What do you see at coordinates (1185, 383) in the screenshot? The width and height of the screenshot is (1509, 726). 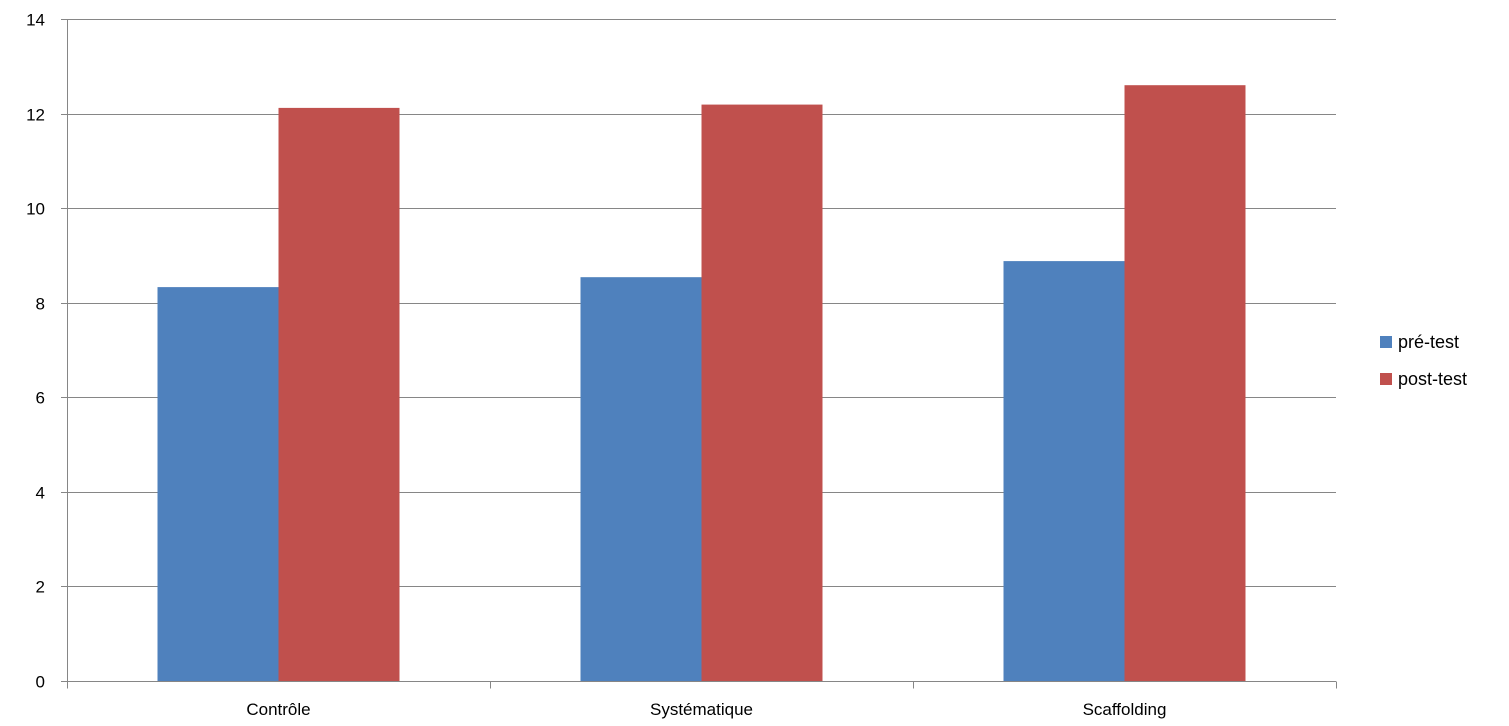 I see `bar-post-test-Scaffolding` at bounding box center [1185, 383].